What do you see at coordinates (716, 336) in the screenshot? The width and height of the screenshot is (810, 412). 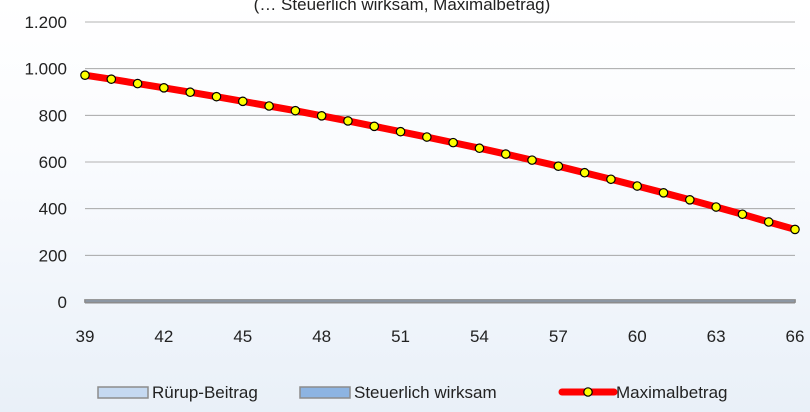 I see `x-tick-label: 63` at bounding box center [716, 336].